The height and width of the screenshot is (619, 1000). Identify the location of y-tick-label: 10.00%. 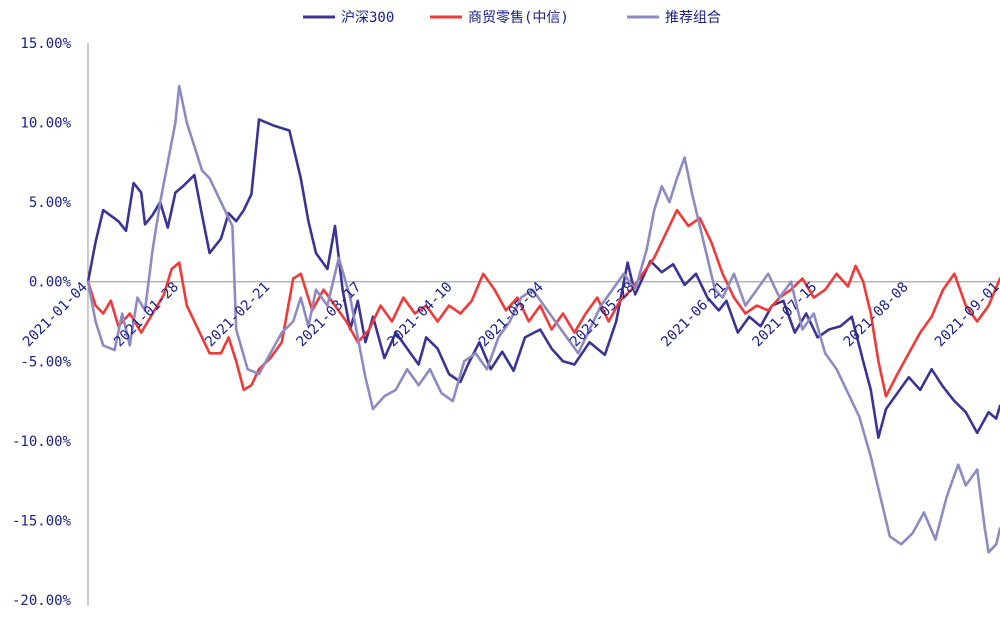
(45, 124).